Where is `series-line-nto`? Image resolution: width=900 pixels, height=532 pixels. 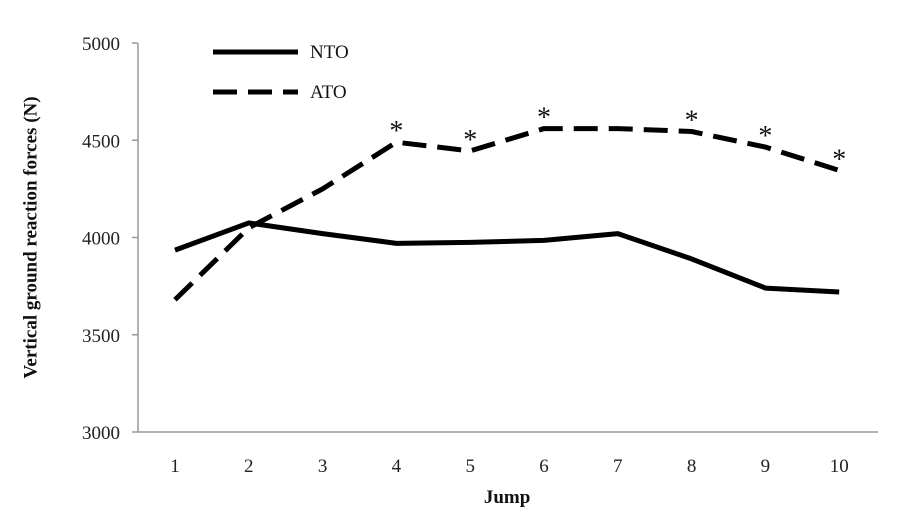
series-line-nto is located at coordinates (507, 257).